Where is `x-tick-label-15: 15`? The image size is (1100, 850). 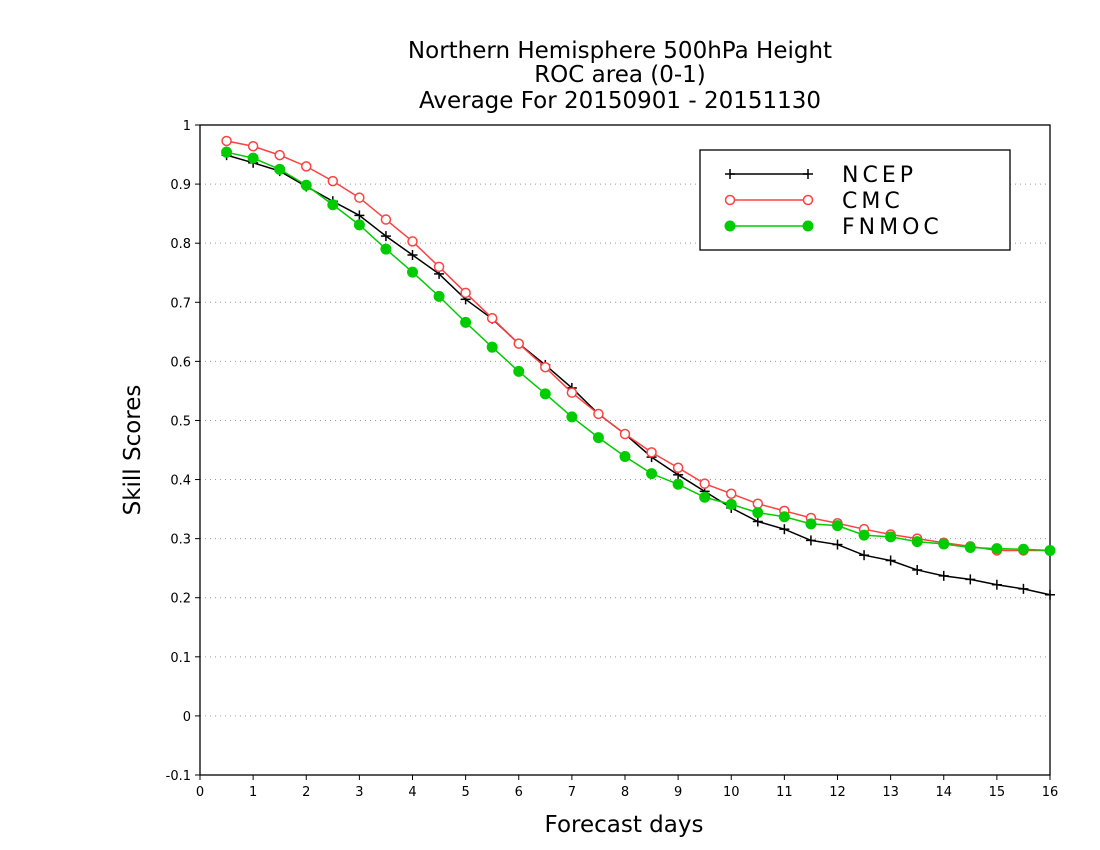 x-tick-label-15: 15 is located at coordinates (997, 792).